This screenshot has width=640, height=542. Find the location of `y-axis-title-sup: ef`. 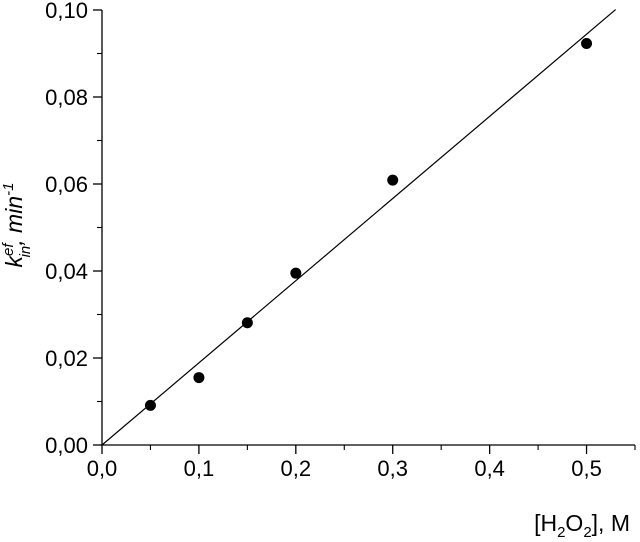

y-axis-title-sup: ef is located at coordinates (8, 249).